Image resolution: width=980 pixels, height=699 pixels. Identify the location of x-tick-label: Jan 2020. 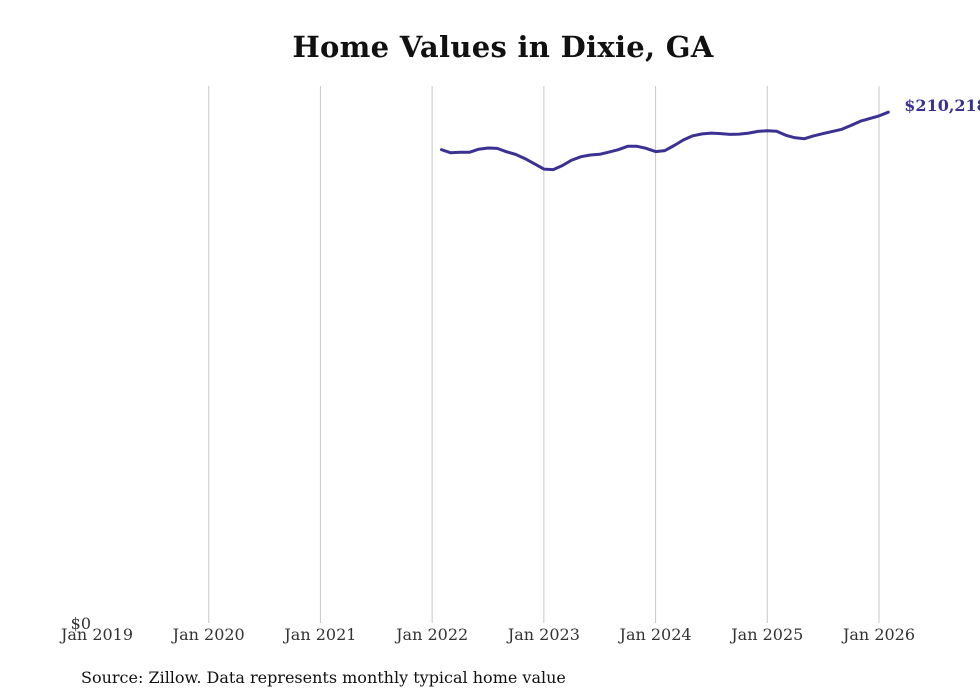
(208, 634).